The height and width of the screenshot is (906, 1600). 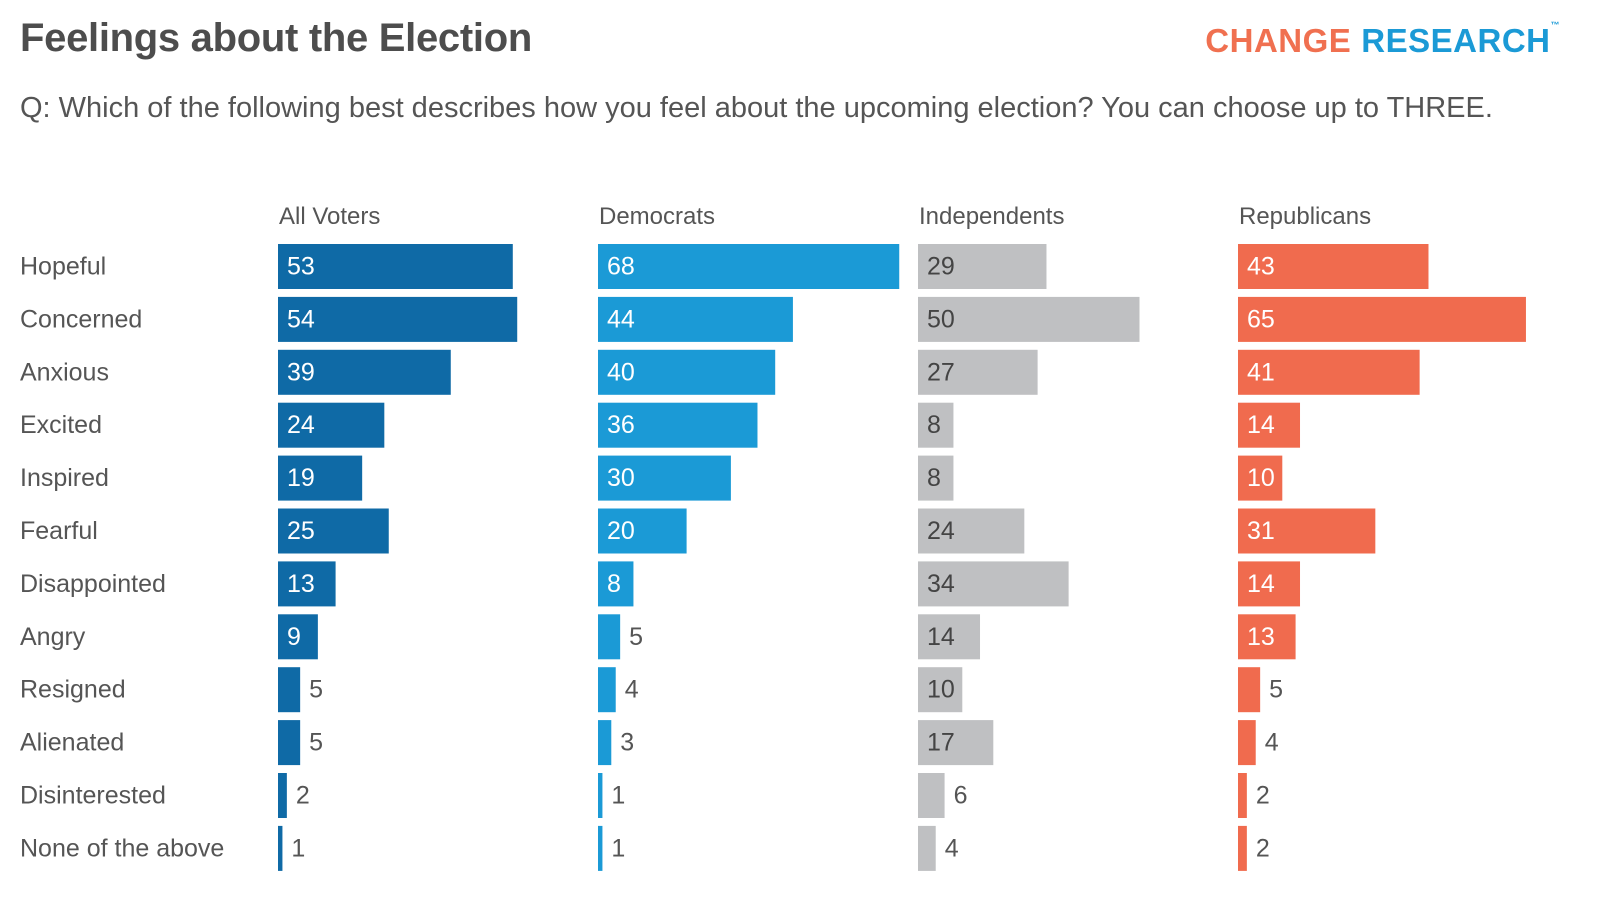 I want to click on logo-word-research: RESEARCH, so click(x=1456, y=40).